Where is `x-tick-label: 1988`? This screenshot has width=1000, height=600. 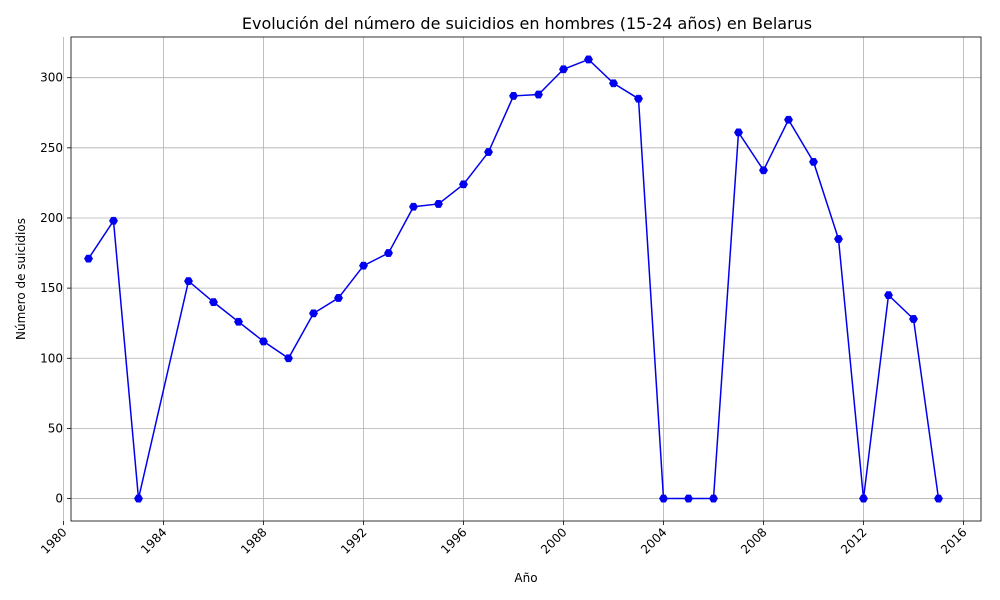 x-tick-label: 1988 is located at coordinates (253, 540).